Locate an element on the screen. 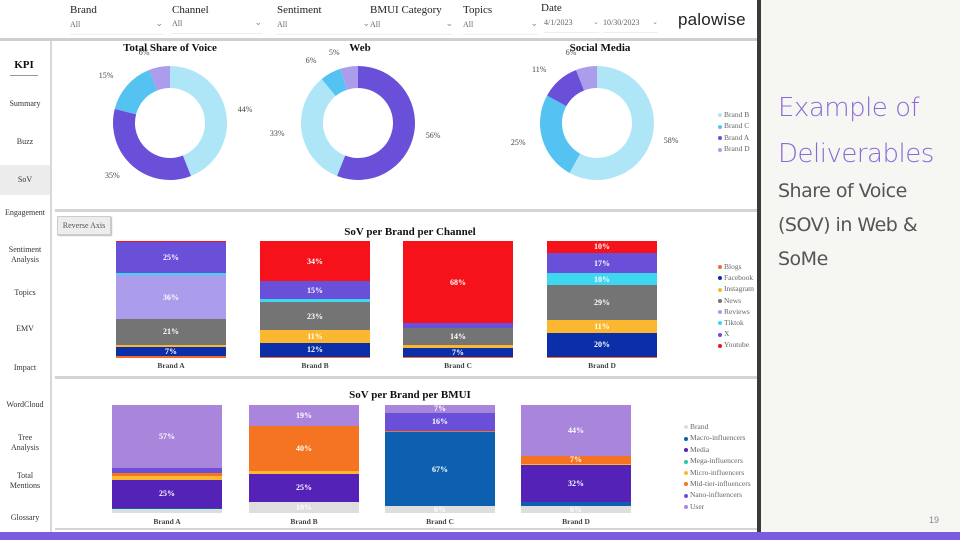  brand-filter-select: All ⌄ is located at coordinates (116, 26).